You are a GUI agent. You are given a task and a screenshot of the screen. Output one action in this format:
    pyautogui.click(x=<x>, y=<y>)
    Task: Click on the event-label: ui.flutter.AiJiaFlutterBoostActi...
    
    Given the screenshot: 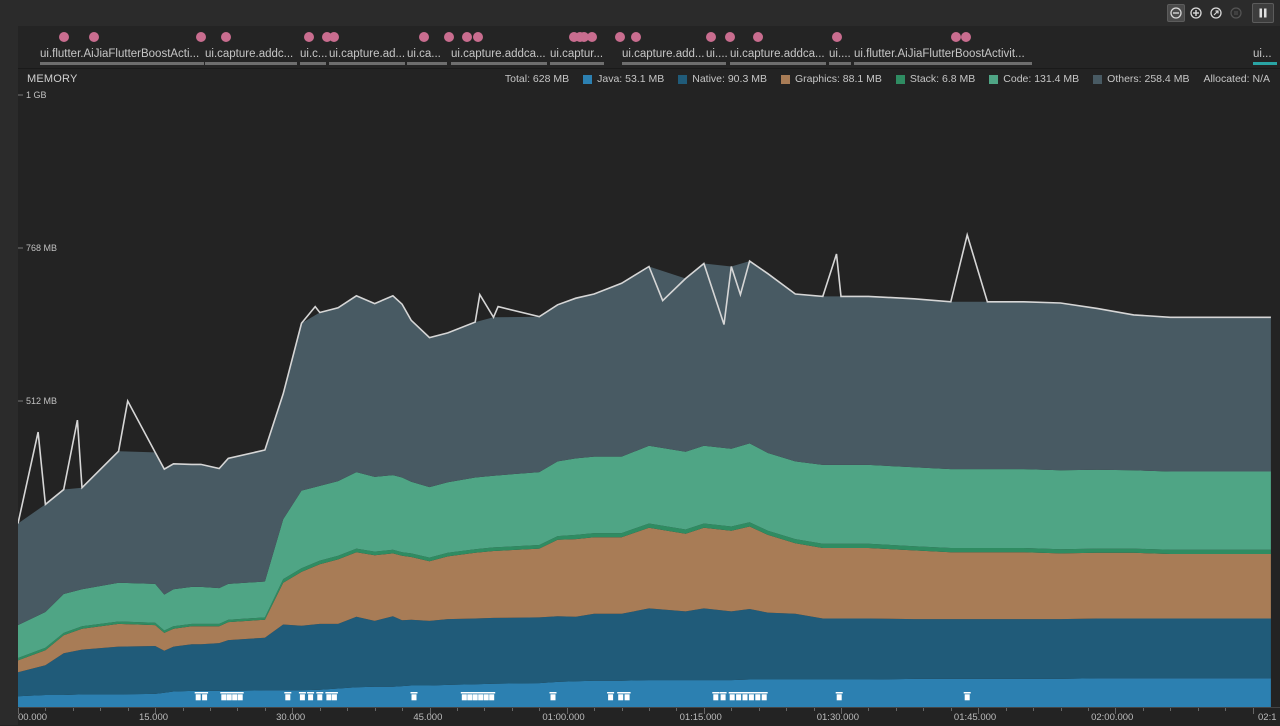 What is the action you would take?
    pyautogui.click(x=120, y=54)
    